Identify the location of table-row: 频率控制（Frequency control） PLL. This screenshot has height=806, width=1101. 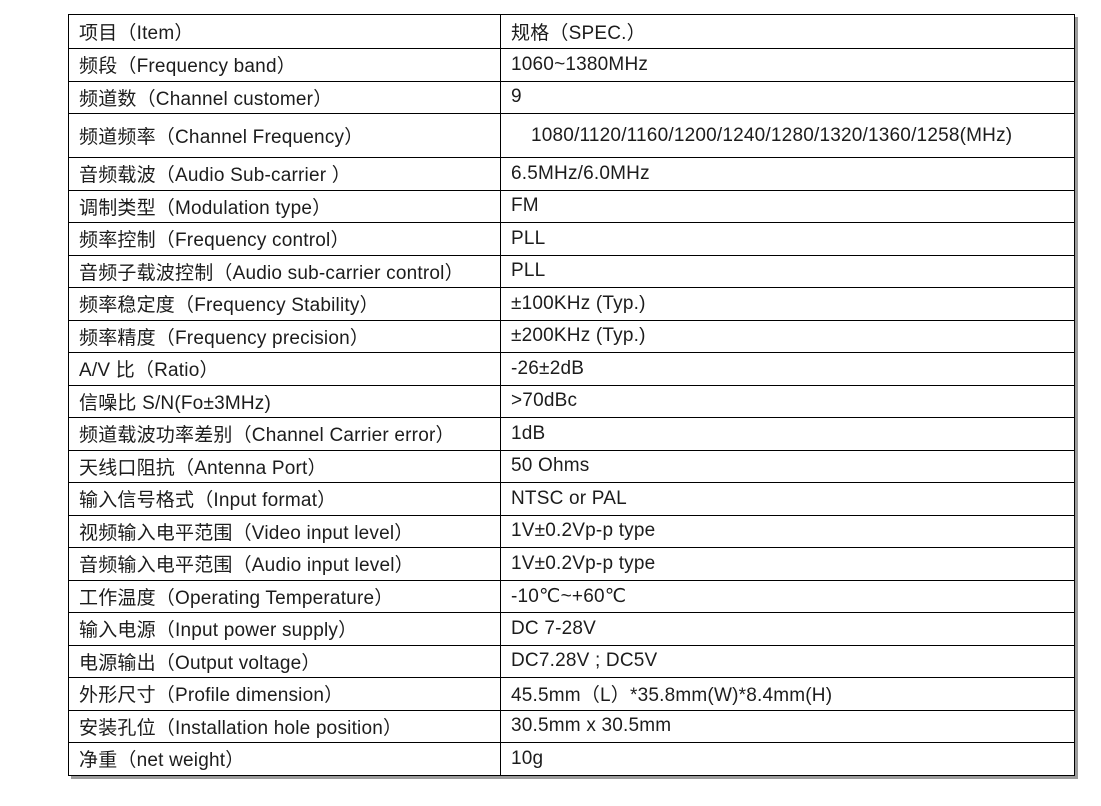
(571, 239).